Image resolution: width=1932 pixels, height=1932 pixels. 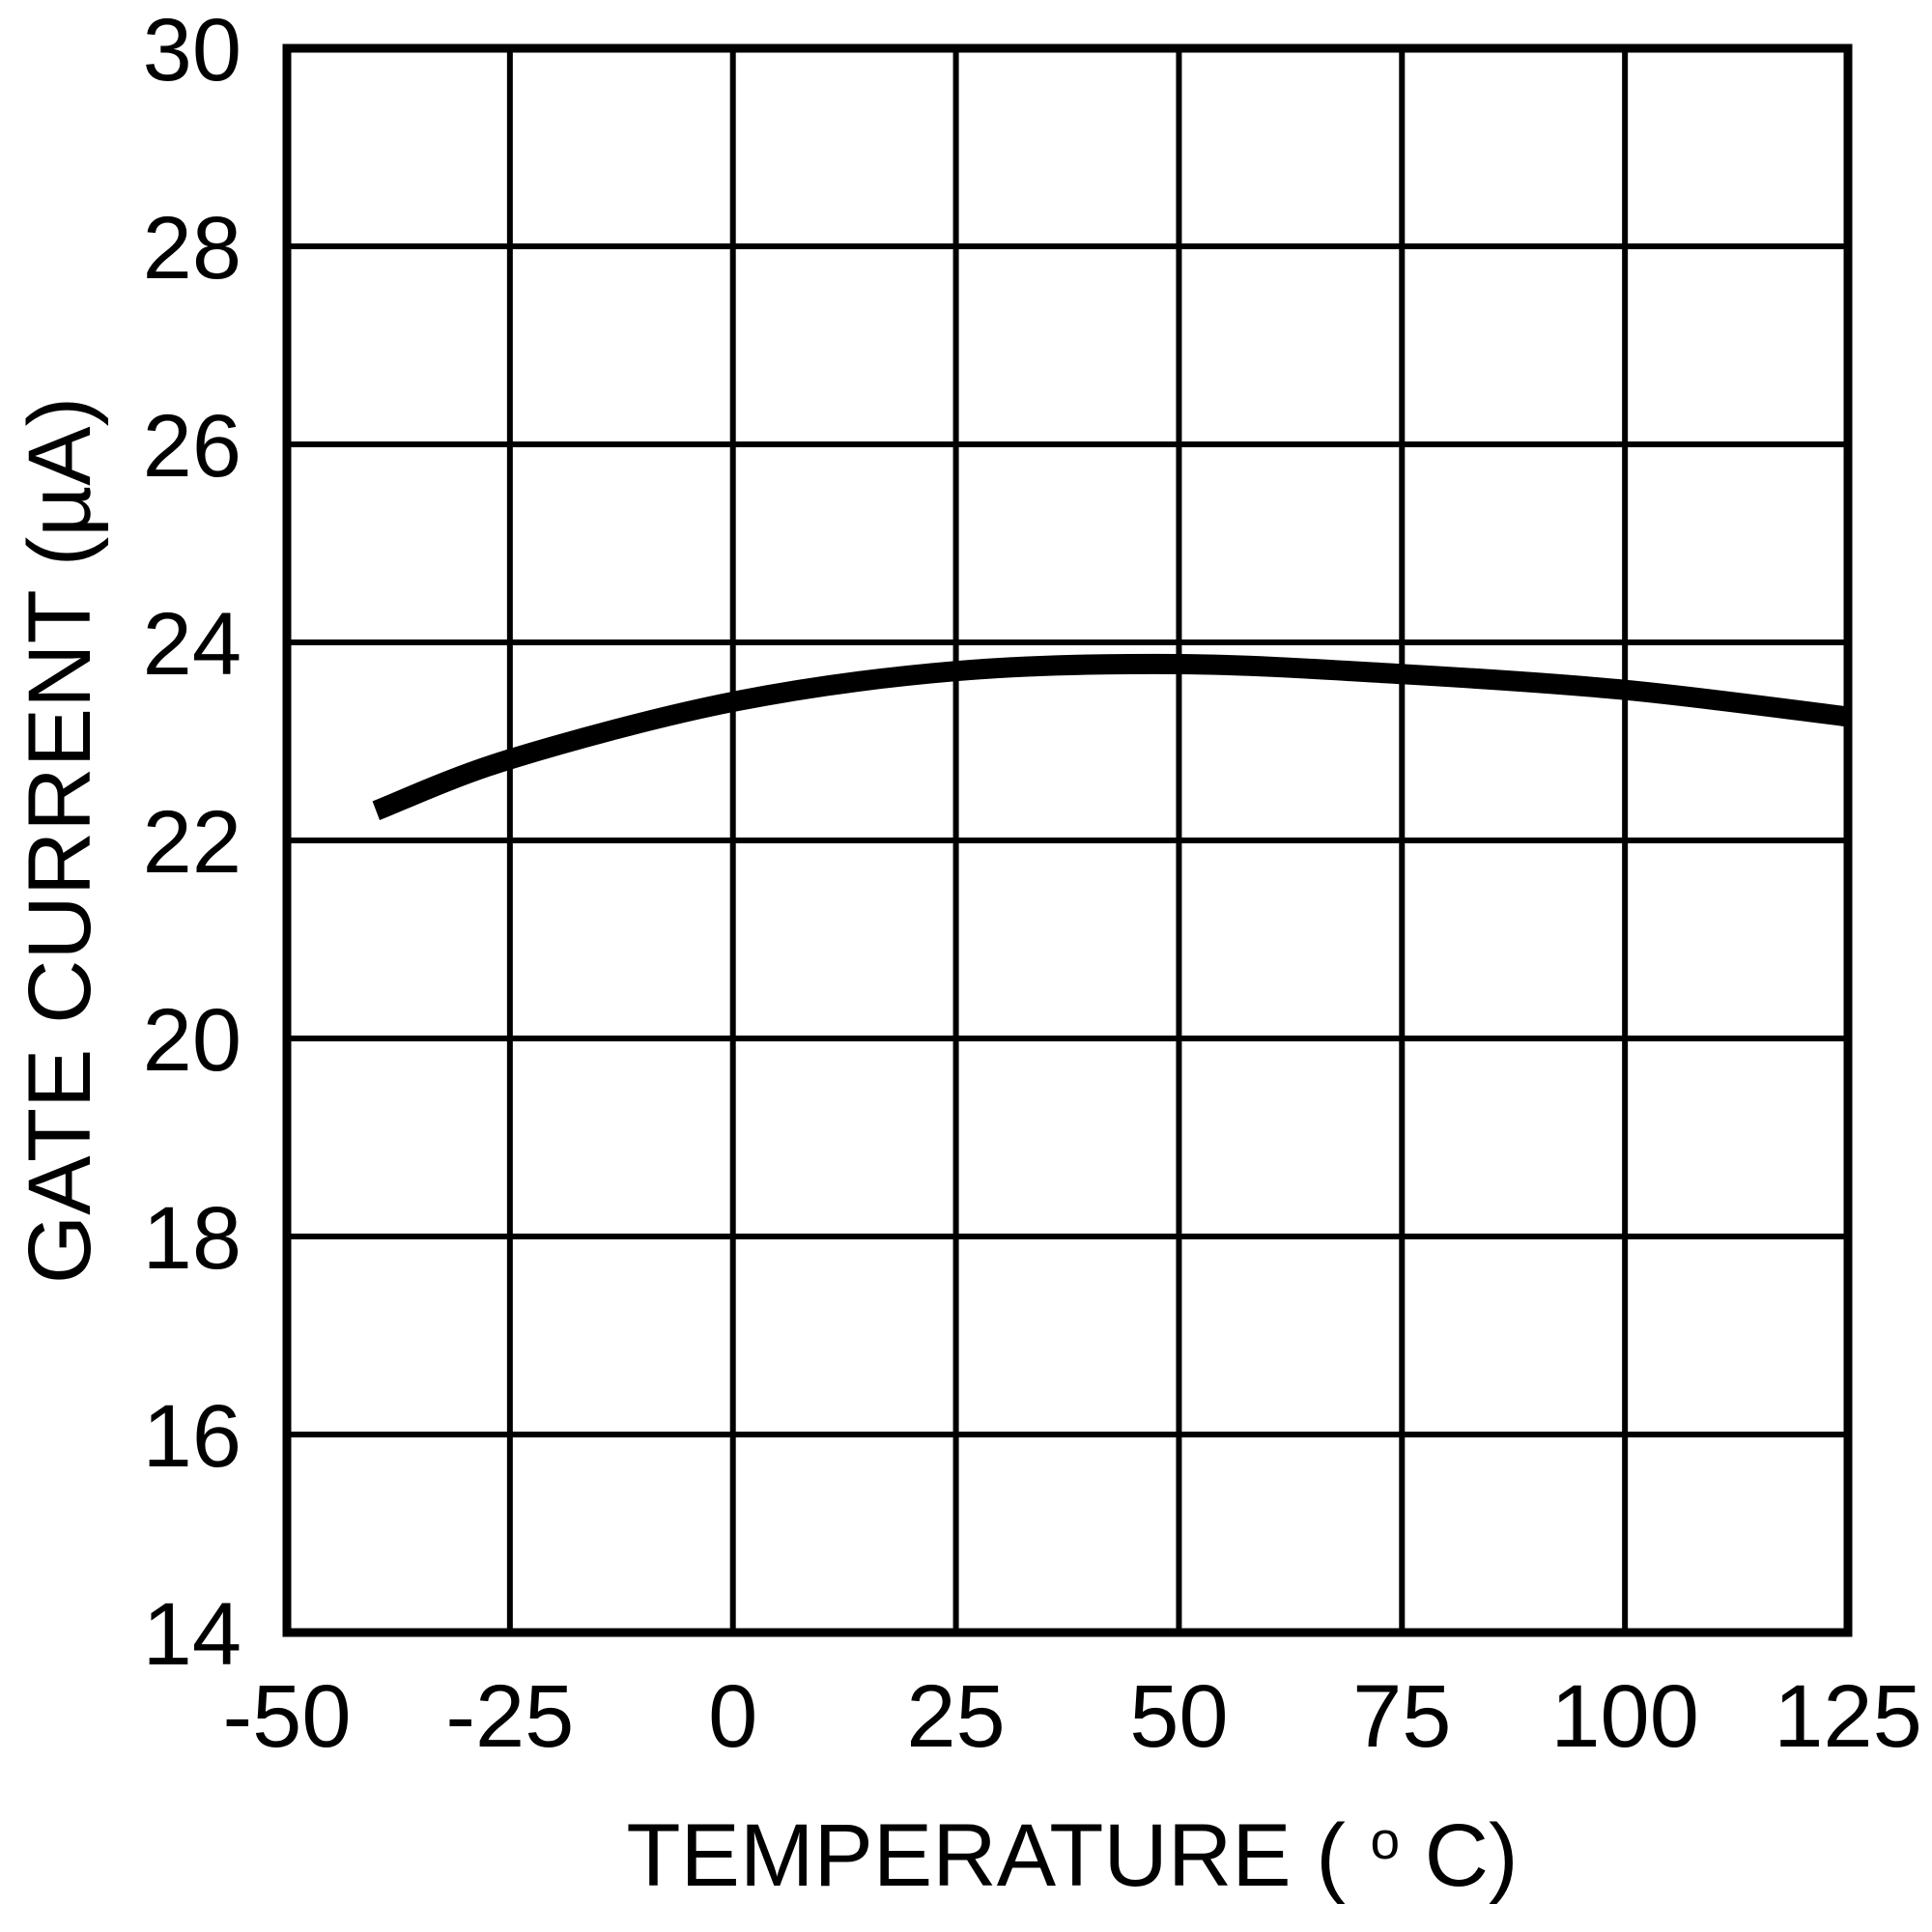 What do you see at coordinates (192, 1436) in the screenshot?
I see `y-tick-label: 16` at bounding box center [192, 1436].